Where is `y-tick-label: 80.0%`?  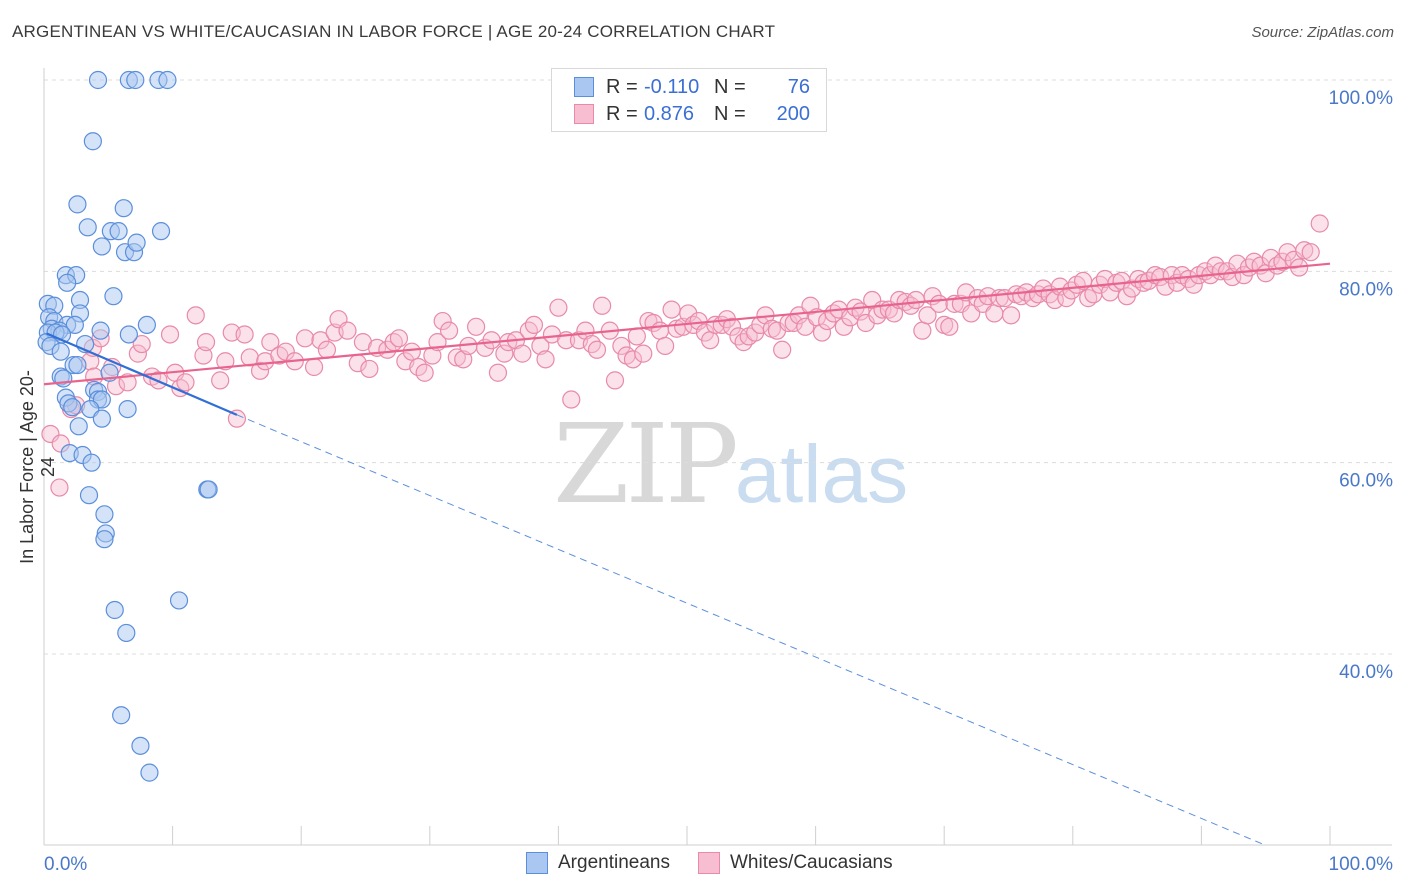 y-tick-label: 80.0% is located at coordinates (1366, 289).